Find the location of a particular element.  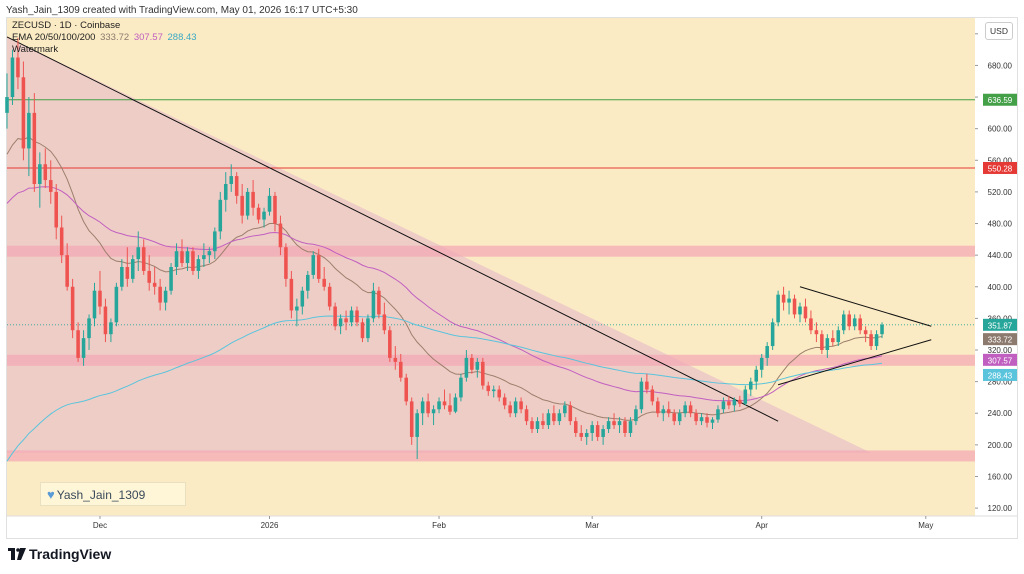

x-tick-label-4: Apr is located at coordinates (761, 525).